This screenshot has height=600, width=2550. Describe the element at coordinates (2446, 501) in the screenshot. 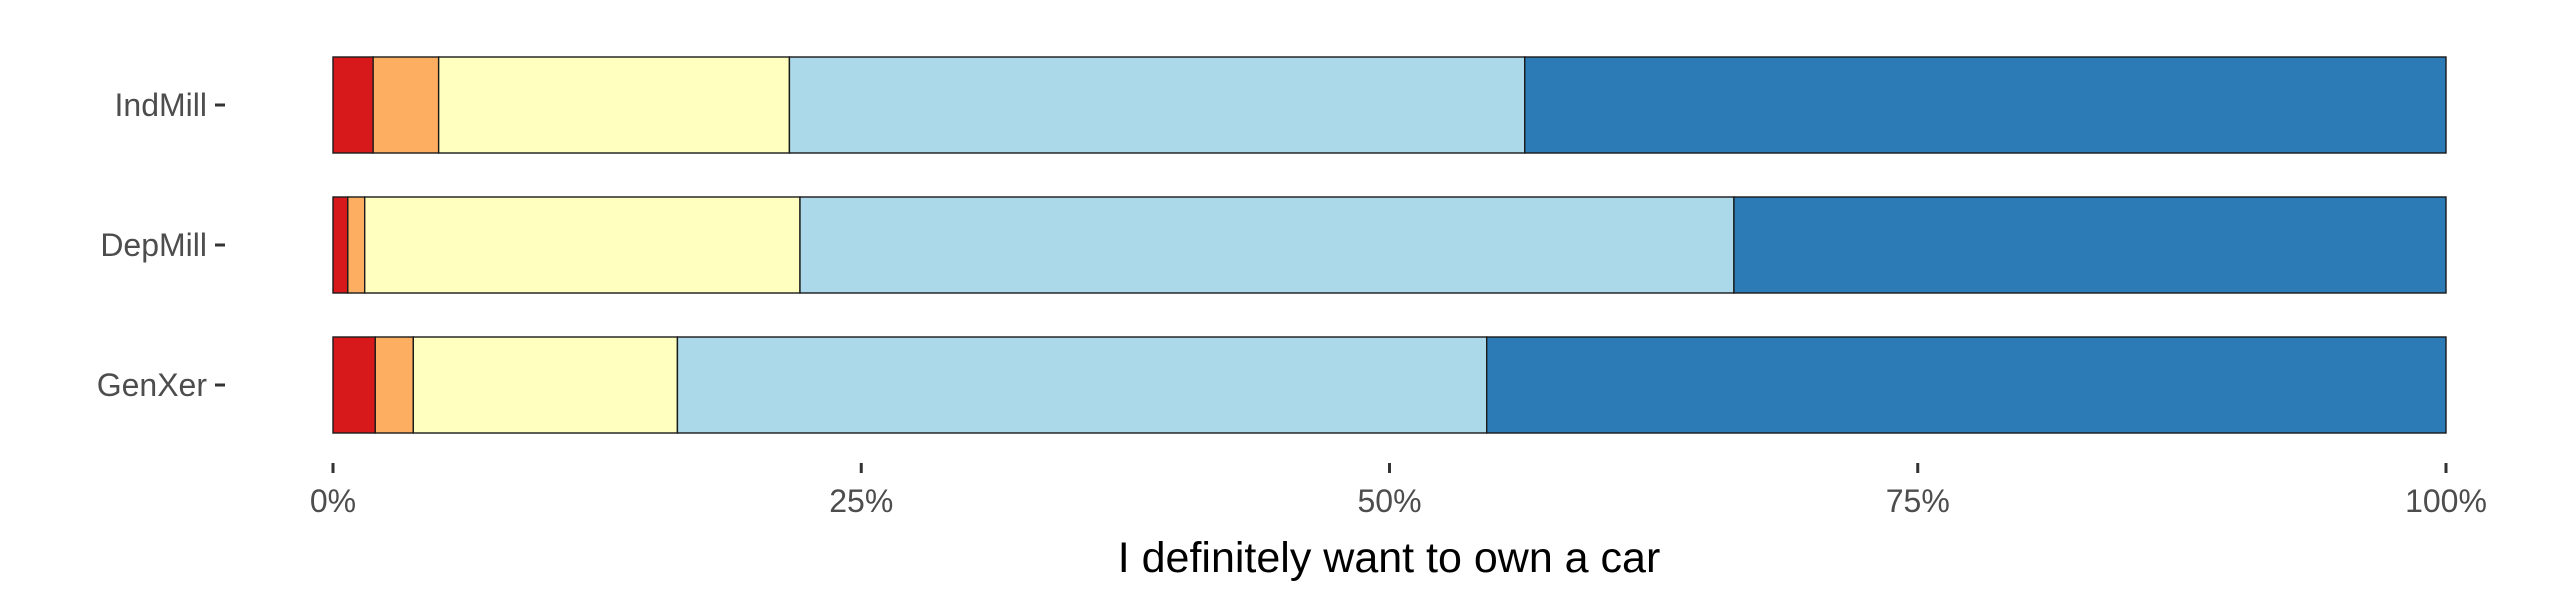

I see `x-tick-label-100: 100%` at that location.